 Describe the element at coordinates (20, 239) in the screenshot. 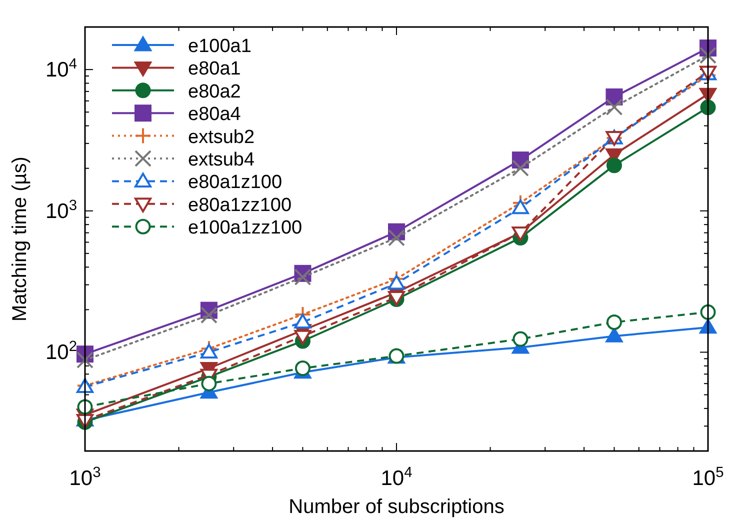

I see `y-axis-title: Matching time (µs)` at that location.